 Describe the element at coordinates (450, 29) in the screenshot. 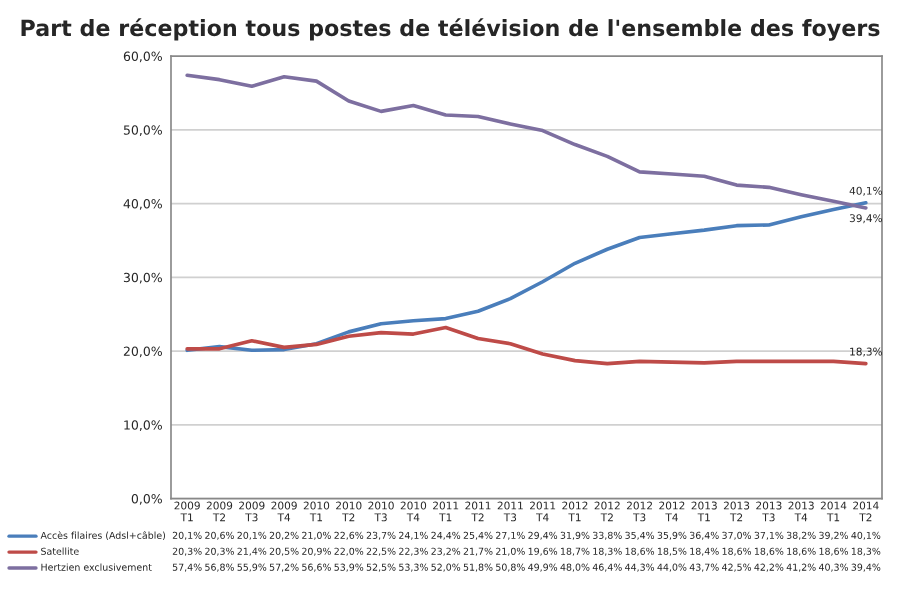

I see `chart-title: Part de réception tous postes de télévision de l'ensemble des foyers` at that location.